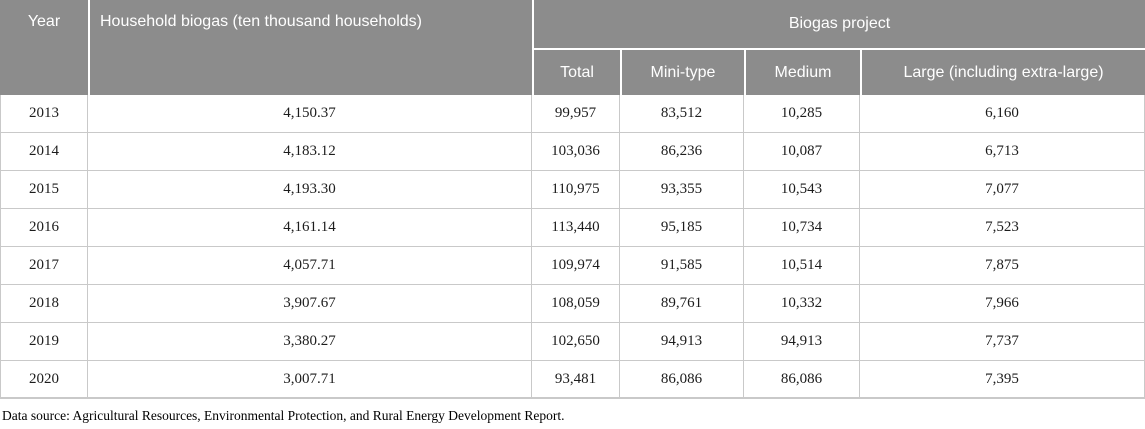 Image resolution: width=1145 pixels, height=429 pixels. I want to click on table-row: 2015 4,193.30 110,975 93,355 10,543 7,077, so click(572, 190).